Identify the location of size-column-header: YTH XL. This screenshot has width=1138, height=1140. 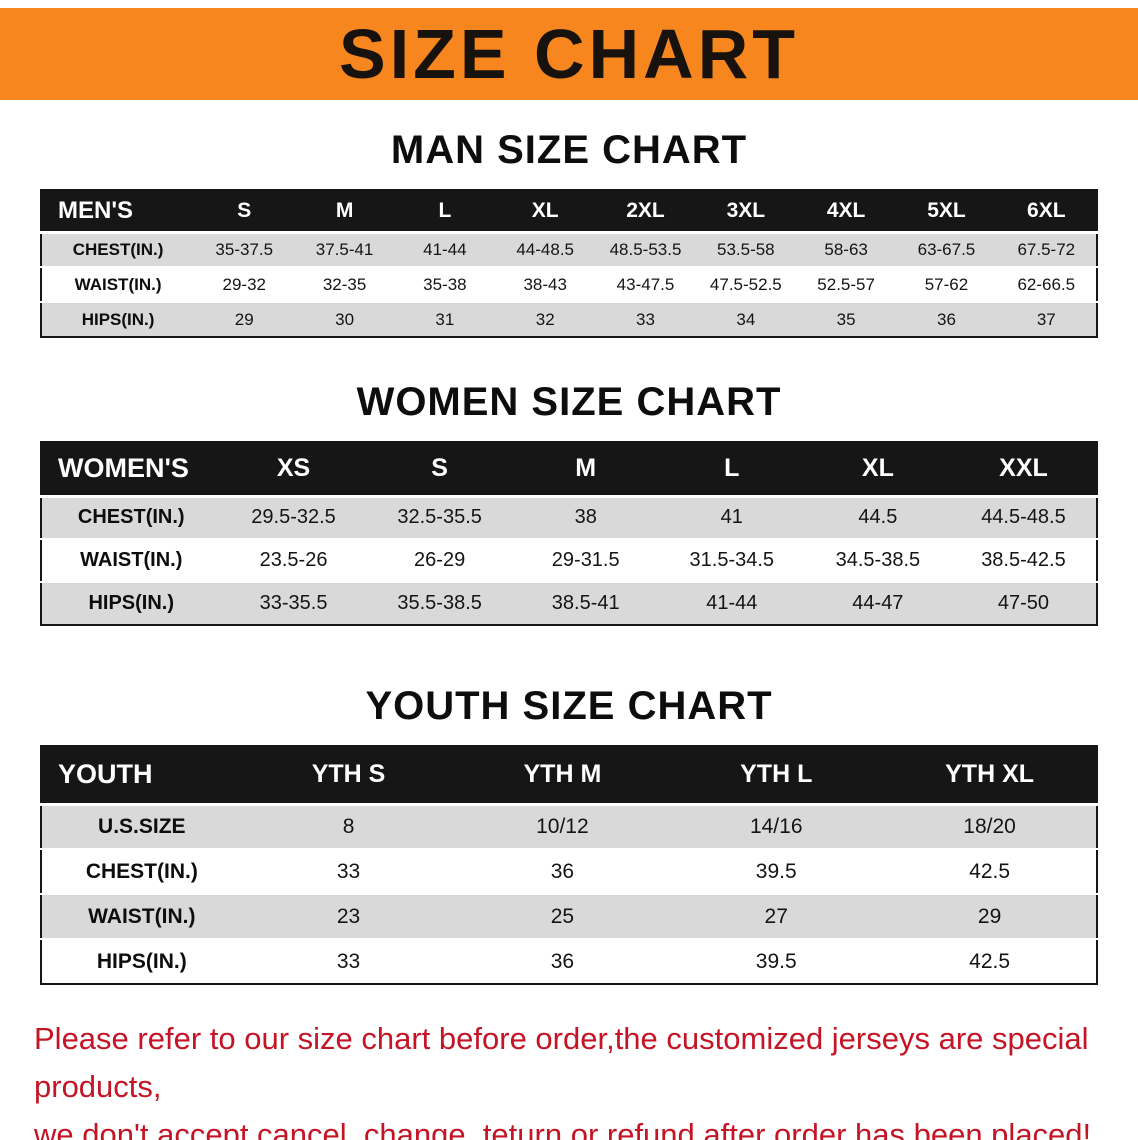
(990, 775).